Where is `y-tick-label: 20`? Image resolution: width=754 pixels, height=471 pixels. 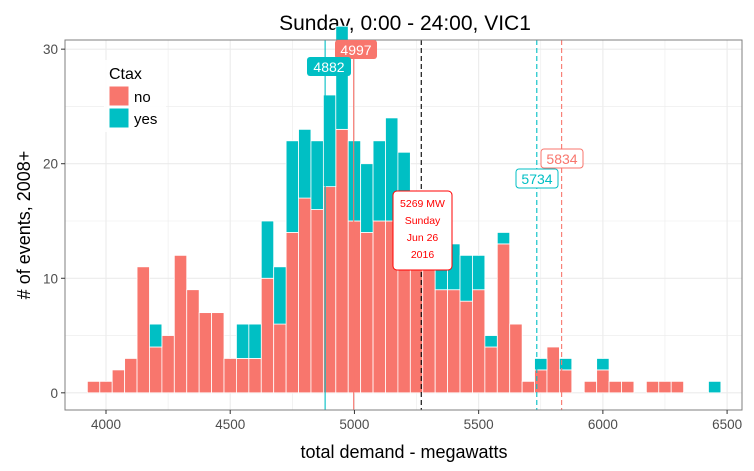 y-tick-label: 20 is located at coordinates (50, 164).